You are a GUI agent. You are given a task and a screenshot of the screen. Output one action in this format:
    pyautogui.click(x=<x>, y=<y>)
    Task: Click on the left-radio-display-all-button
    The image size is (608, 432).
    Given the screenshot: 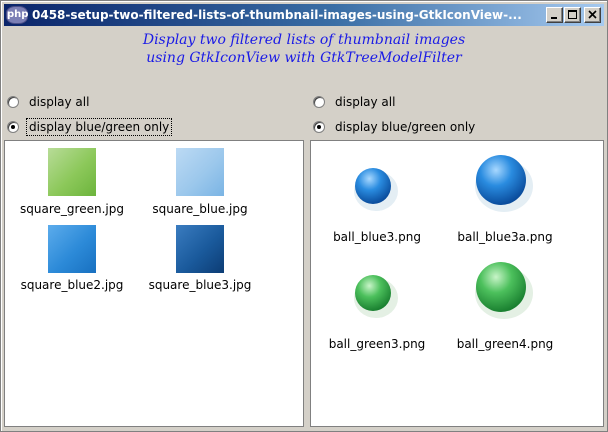 What is the action you would take?
    pyautogui.click(x=13, y=102)
    